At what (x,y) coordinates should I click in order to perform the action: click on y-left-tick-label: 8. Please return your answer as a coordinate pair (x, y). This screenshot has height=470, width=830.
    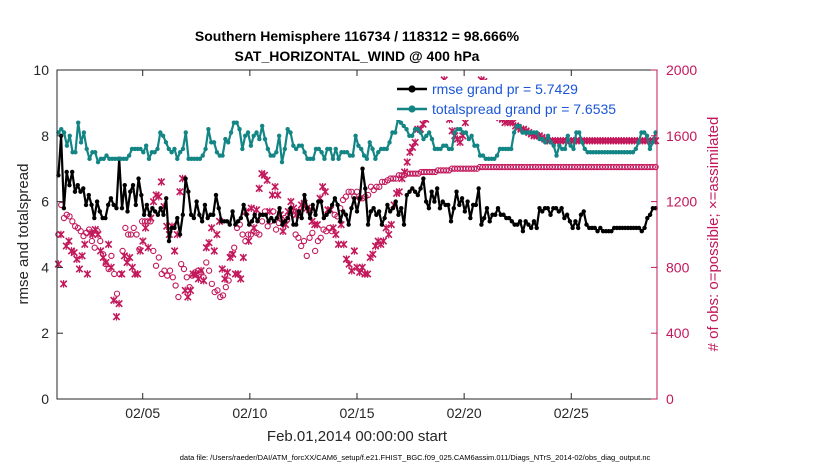
    Looking at the image, I should click on (45, 136).